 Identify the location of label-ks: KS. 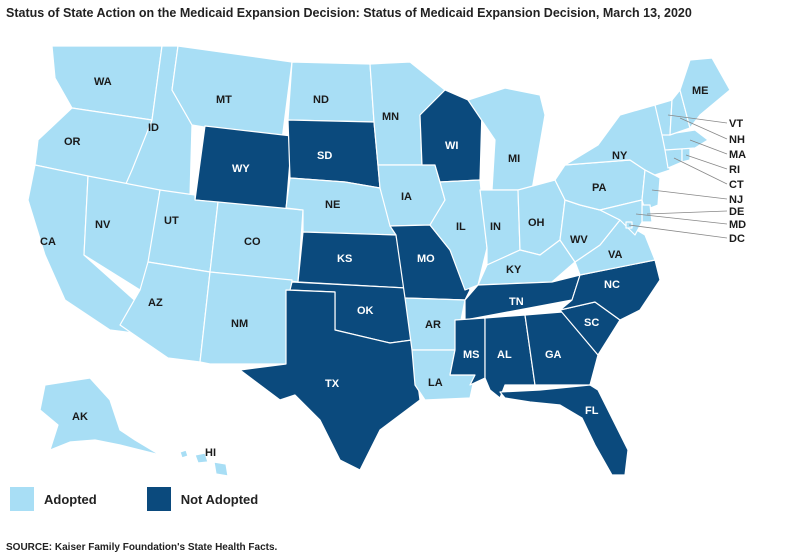
(344, 259).